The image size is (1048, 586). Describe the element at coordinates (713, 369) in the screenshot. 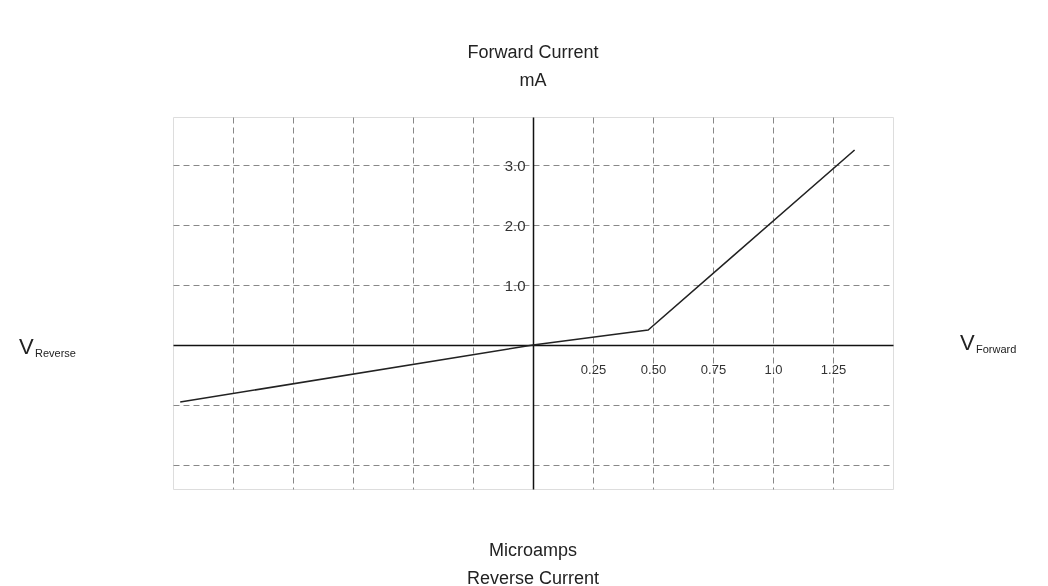

I see `x-tick-label: 0.75` at that location.